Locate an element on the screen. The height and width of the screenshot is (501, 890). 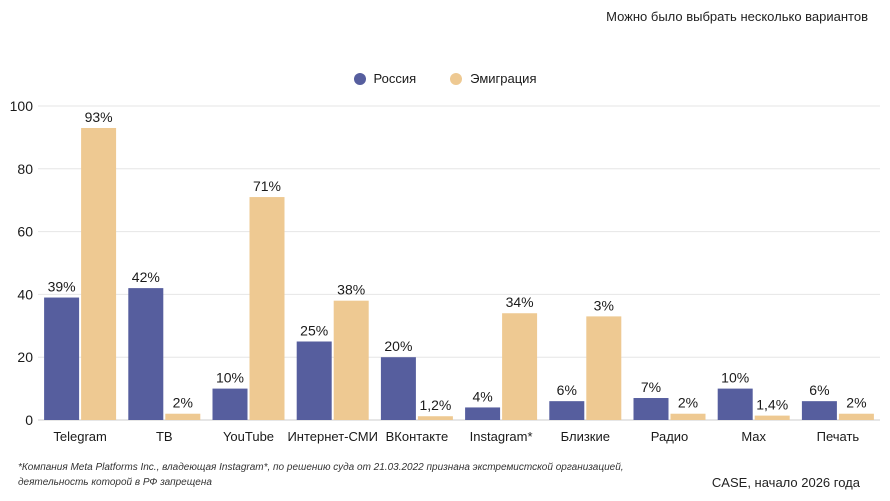
data-label-emigration: 38% is located at coordinates (351, 290).